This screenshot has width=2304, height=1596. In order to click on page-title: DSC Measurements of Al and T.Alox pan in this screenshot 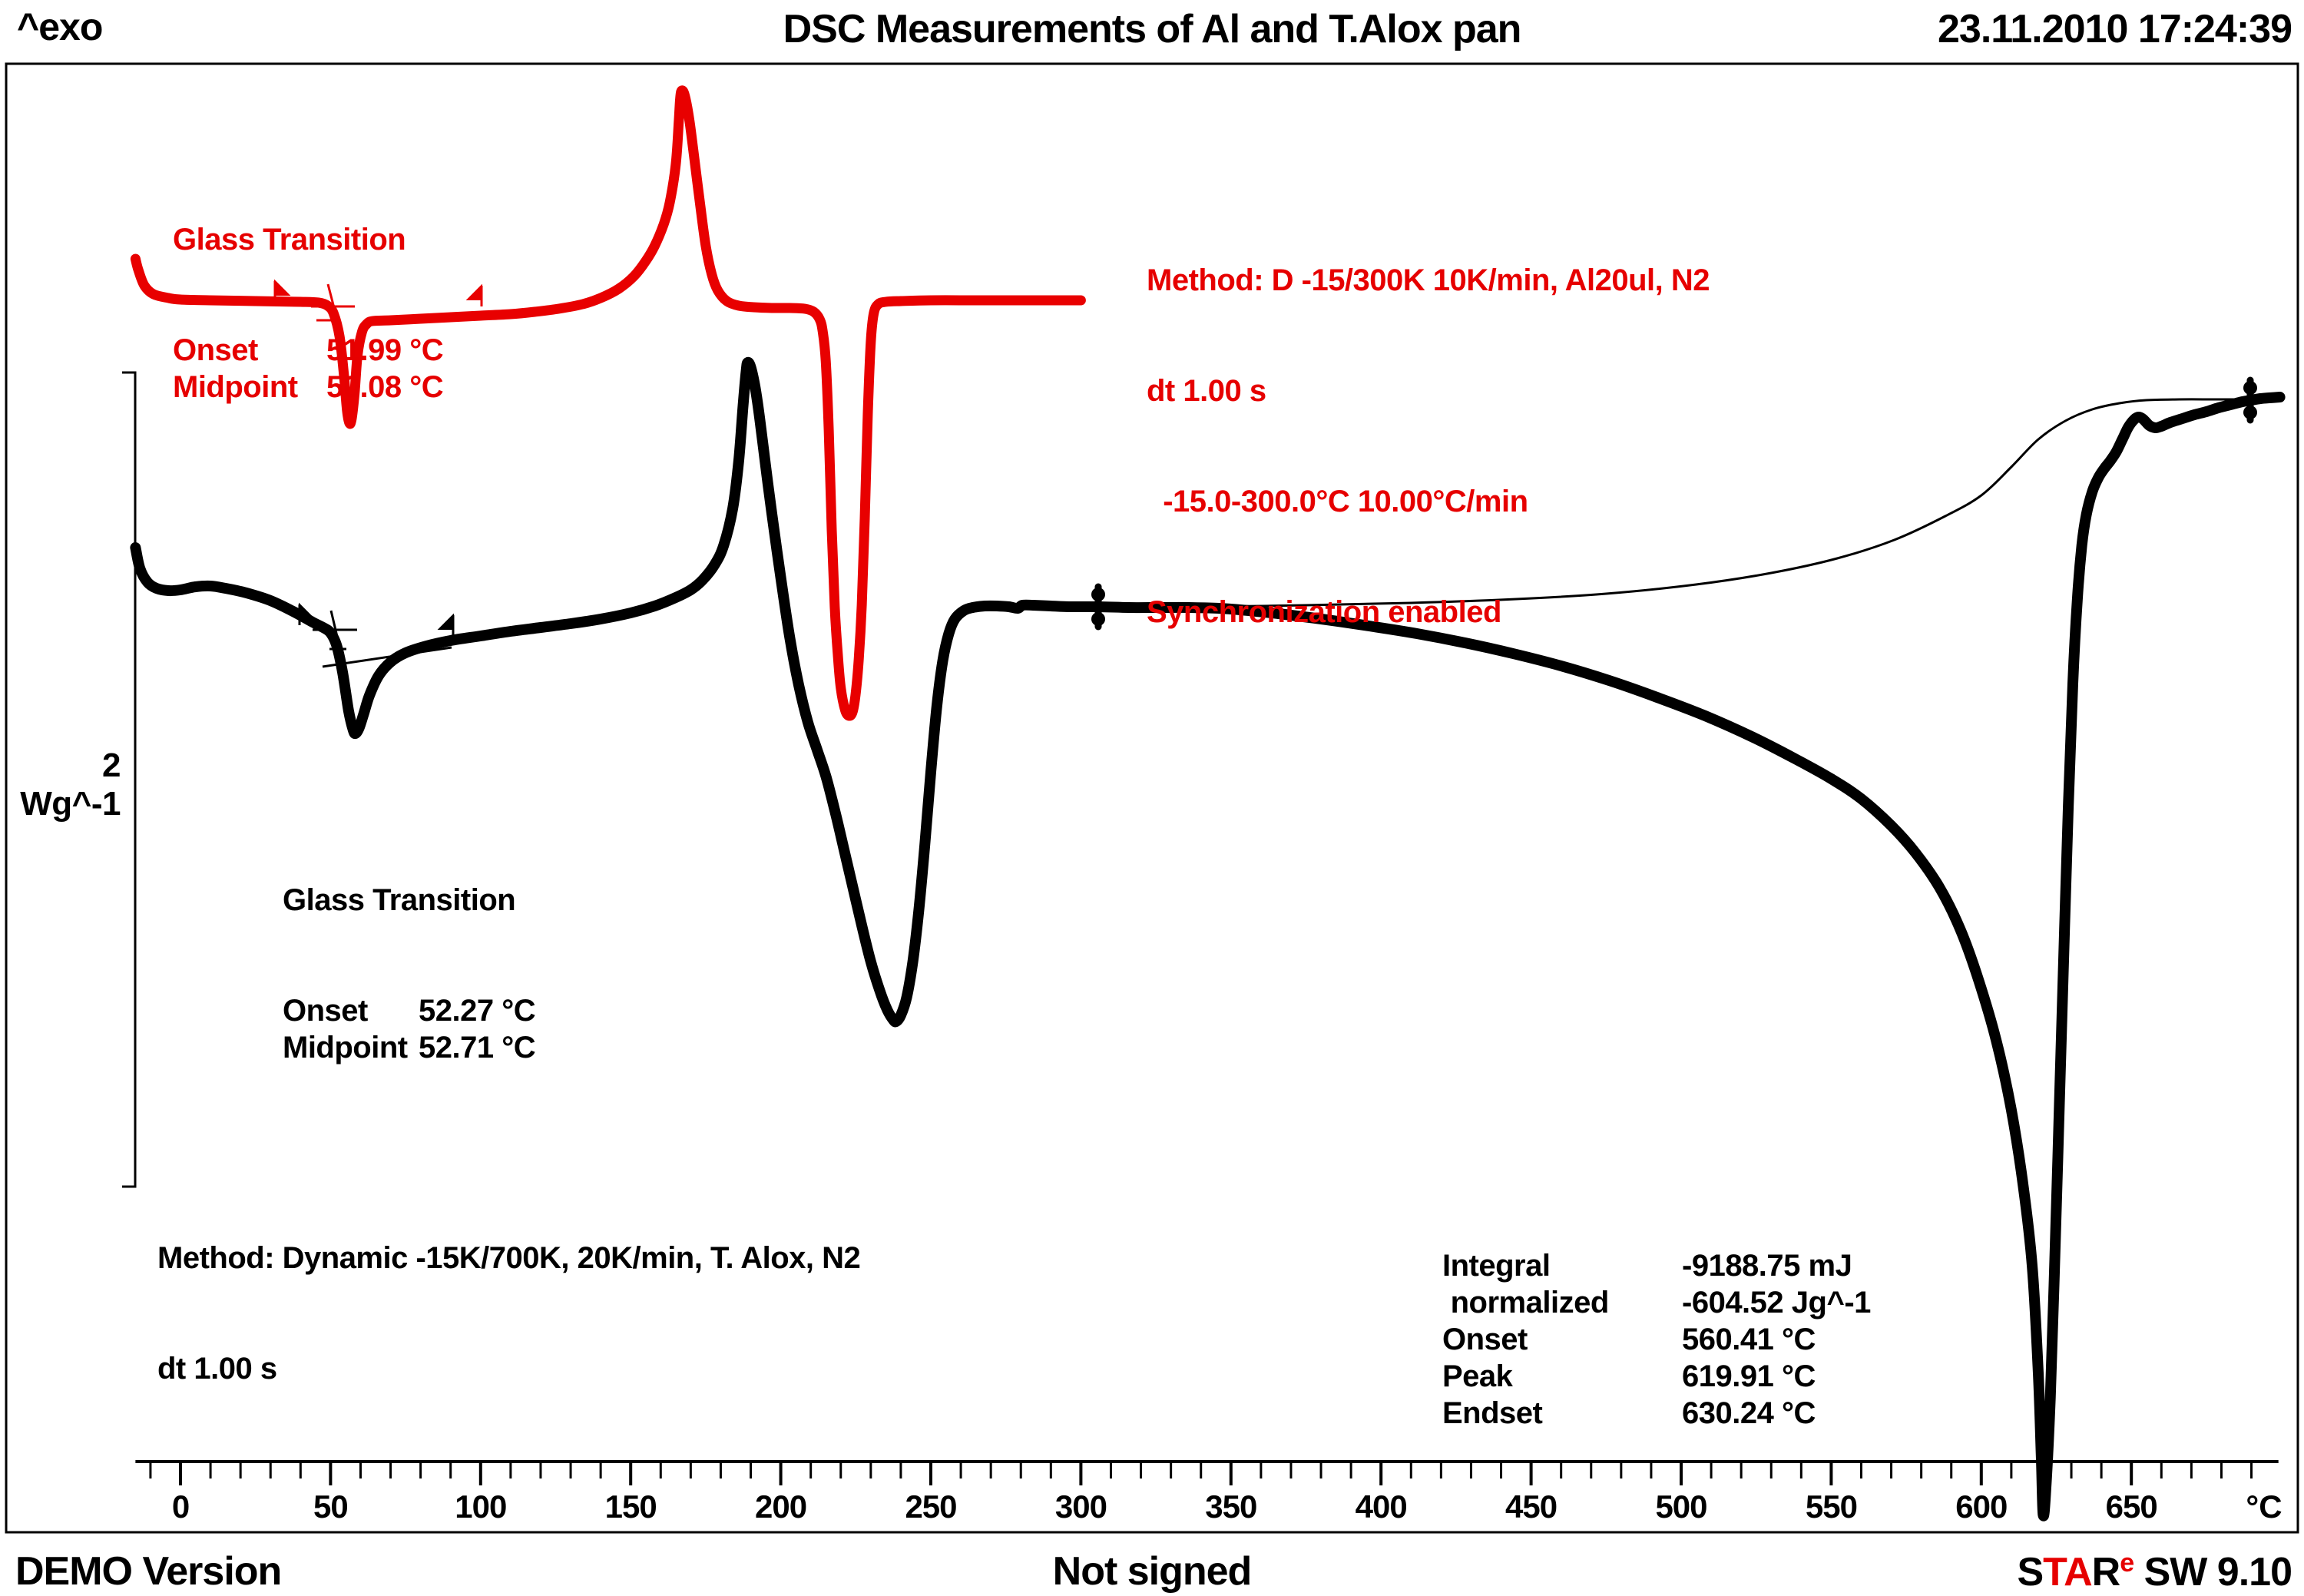, I will do `click(1152, 29)`.